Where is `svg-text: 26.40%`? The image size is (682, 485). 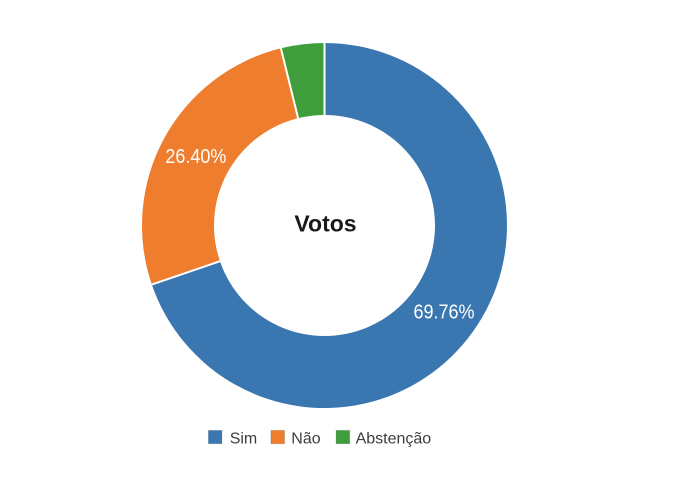 svg-text: 26.40% is located at coordinates (195, 156).